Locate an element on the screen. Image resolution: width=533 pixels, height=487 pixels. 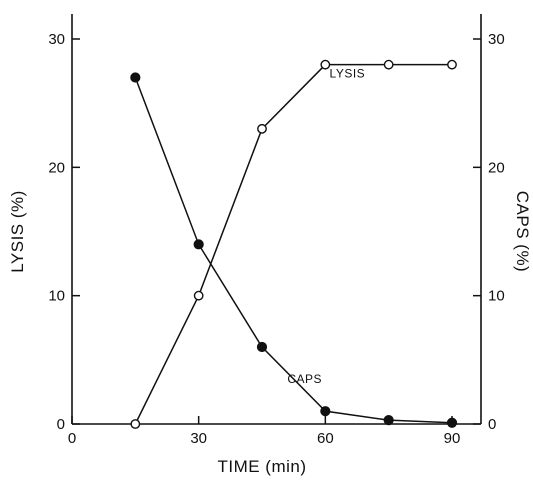
x-tick-label-30: 30 is located at coordinates (198, 438).